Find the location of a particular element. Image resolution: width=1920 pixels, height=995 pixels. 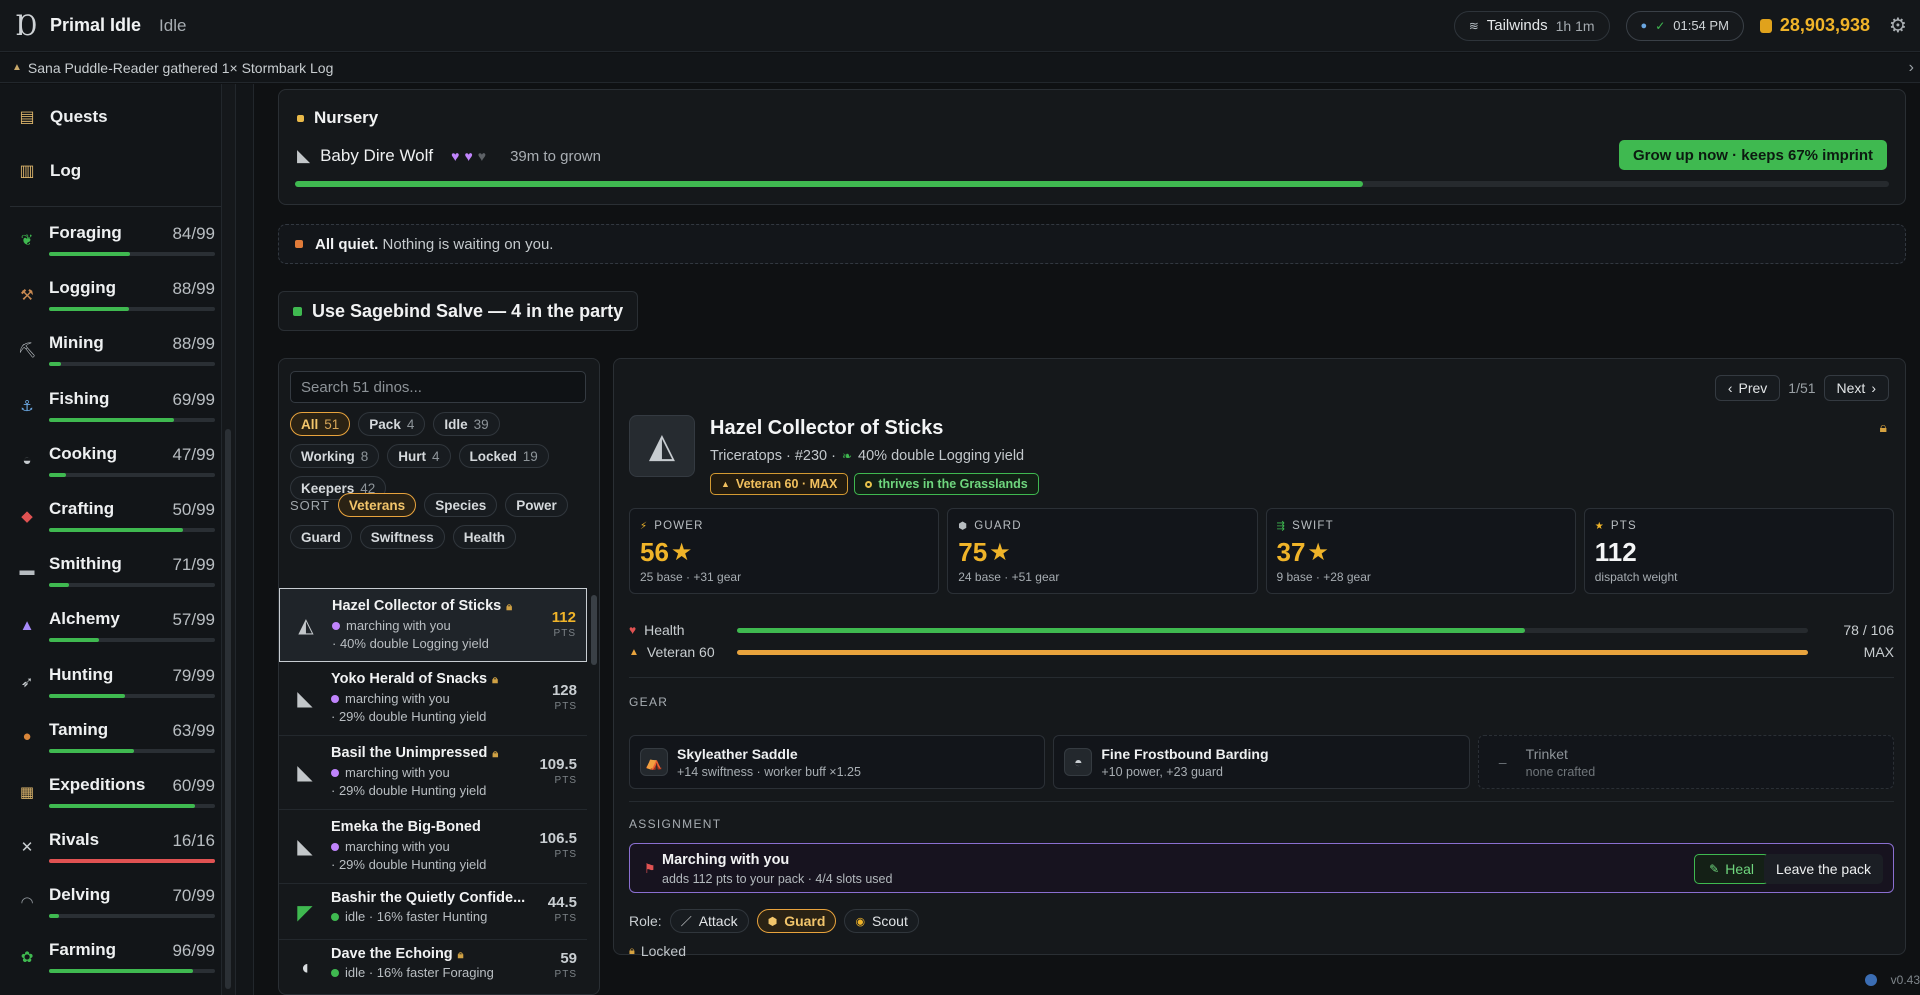

sort-chip-species: Species is located at coordinates (461, 505).